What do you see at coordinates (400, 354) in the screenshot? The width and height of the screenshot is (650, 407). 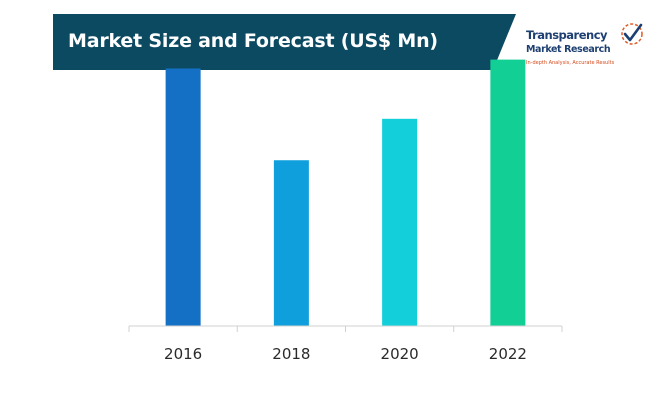 I see `x-tick-label-2020: 2020` at bounding box center [400, 354].